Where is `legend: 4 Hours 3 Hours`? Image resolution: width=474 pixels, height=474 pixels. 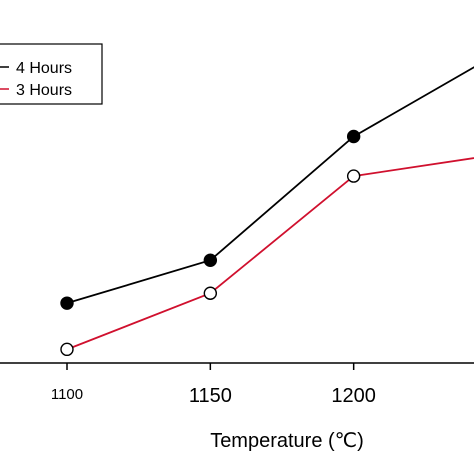 legend: 4 Hours 3 Hours is located at coordinates (51, 74).